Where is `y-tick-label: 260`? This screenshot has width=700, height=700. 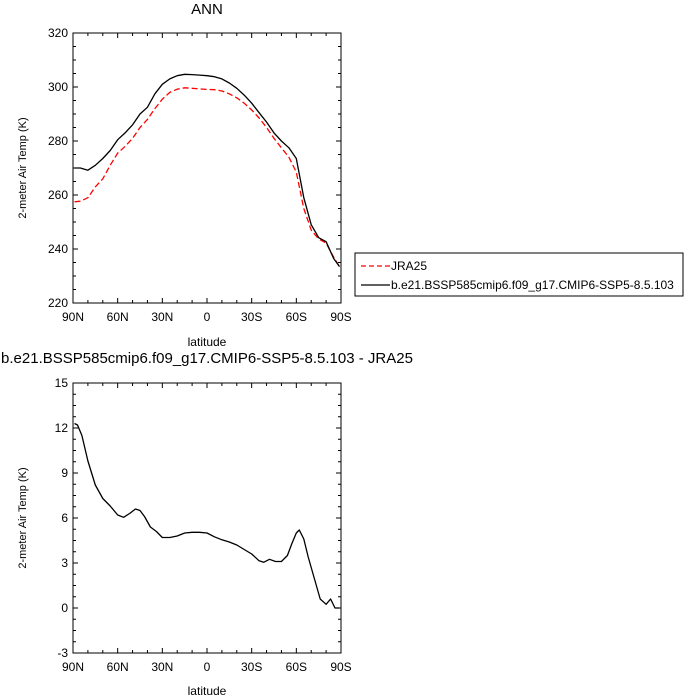
y-tick-label: 260 is located at coordinates (58, 195).